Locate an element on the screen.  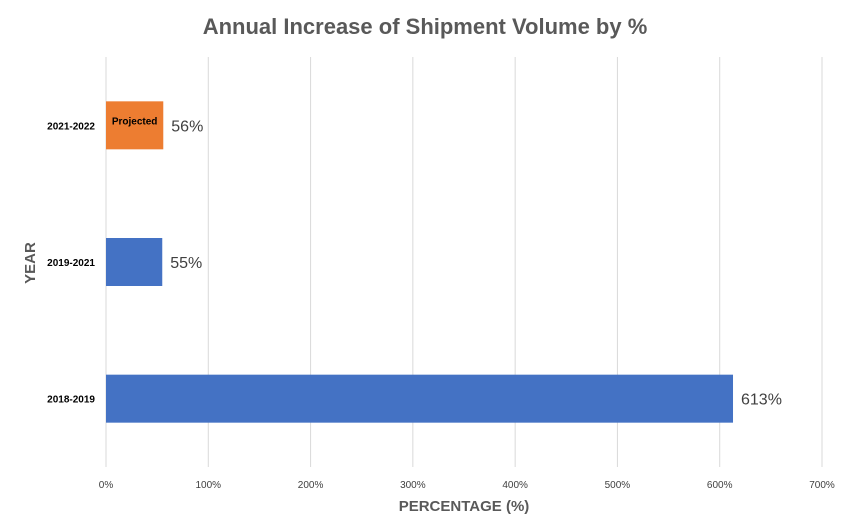
y-axis-categories: 2021-2022 2019-2021 2018-2019 is located at coordinates (71, 263).